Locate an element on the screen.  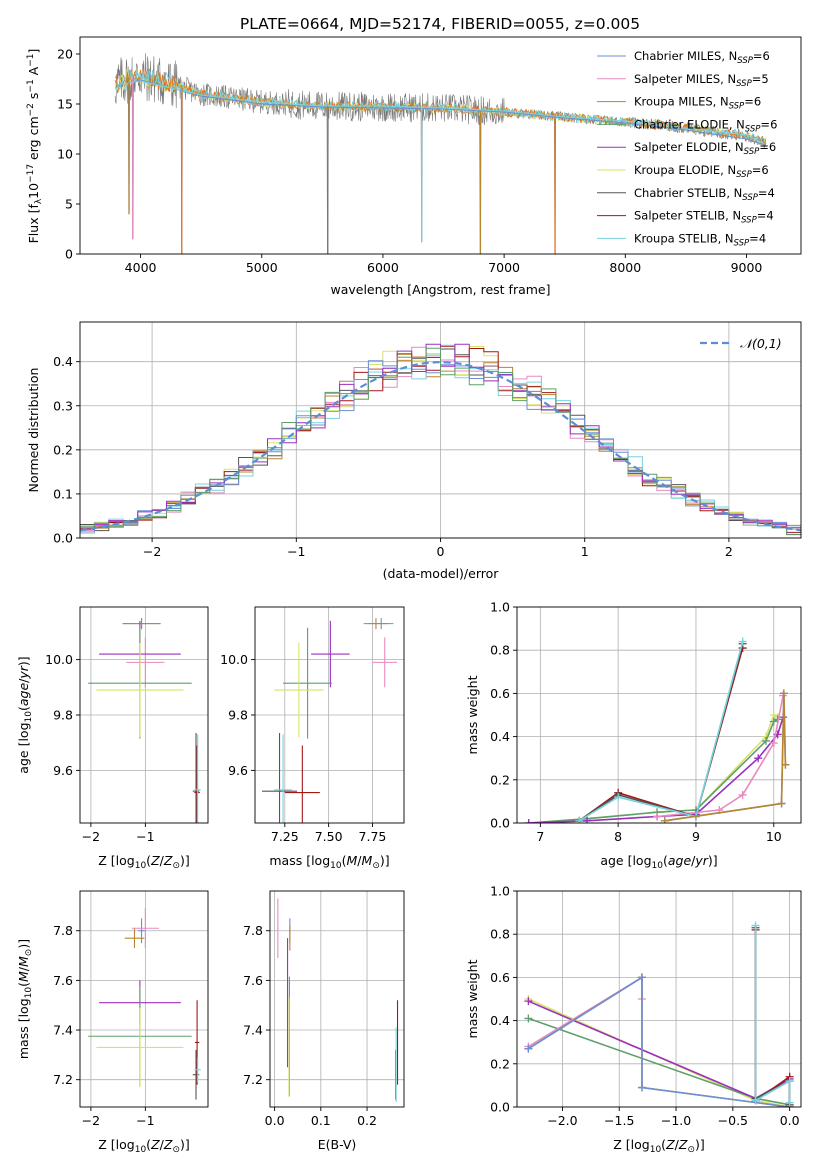
legend-label: 𝒩(0,1) is located at coordinates (761, 343).